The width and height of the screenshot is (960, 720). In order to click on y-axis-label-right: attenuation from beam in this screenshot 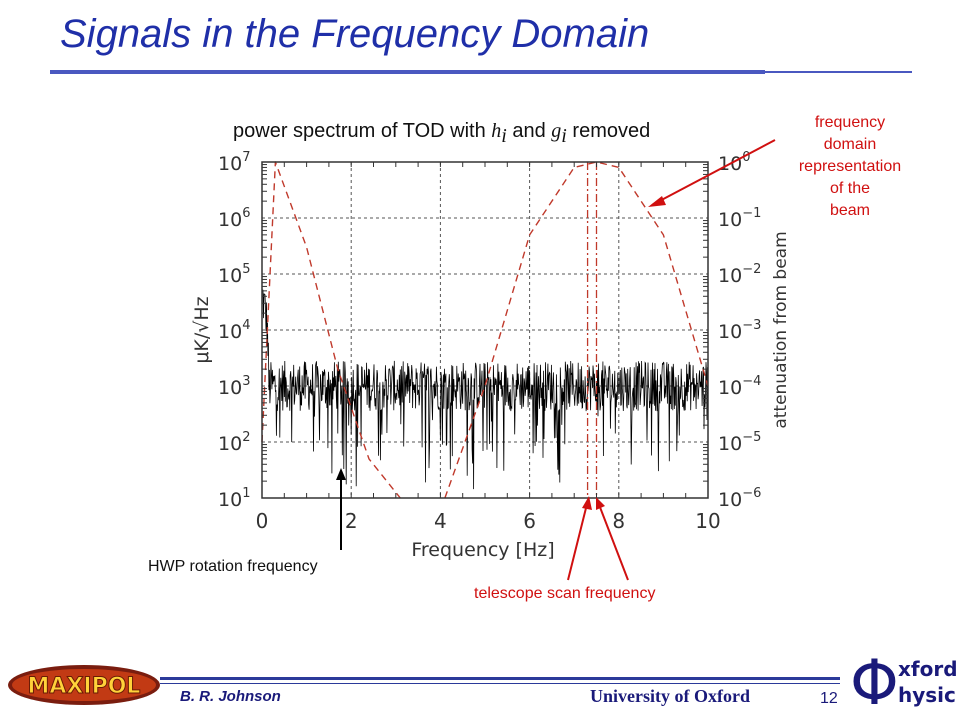, I will do `click(781, 329)`.